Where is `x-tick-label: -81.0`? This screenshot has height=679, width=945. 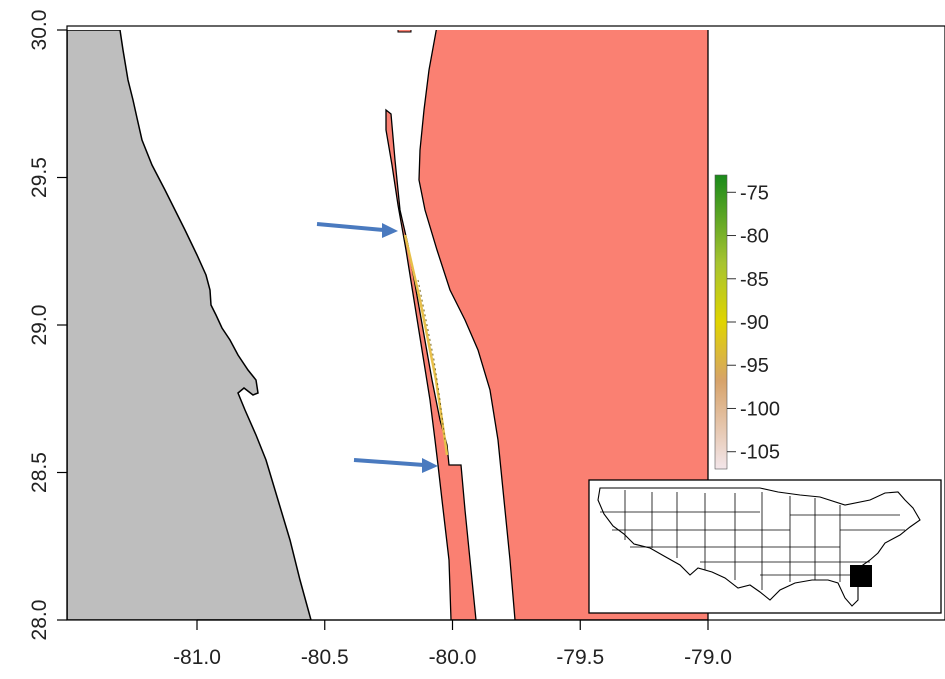 x-tick-label: -81.0 is located at coordinates (197, 657).